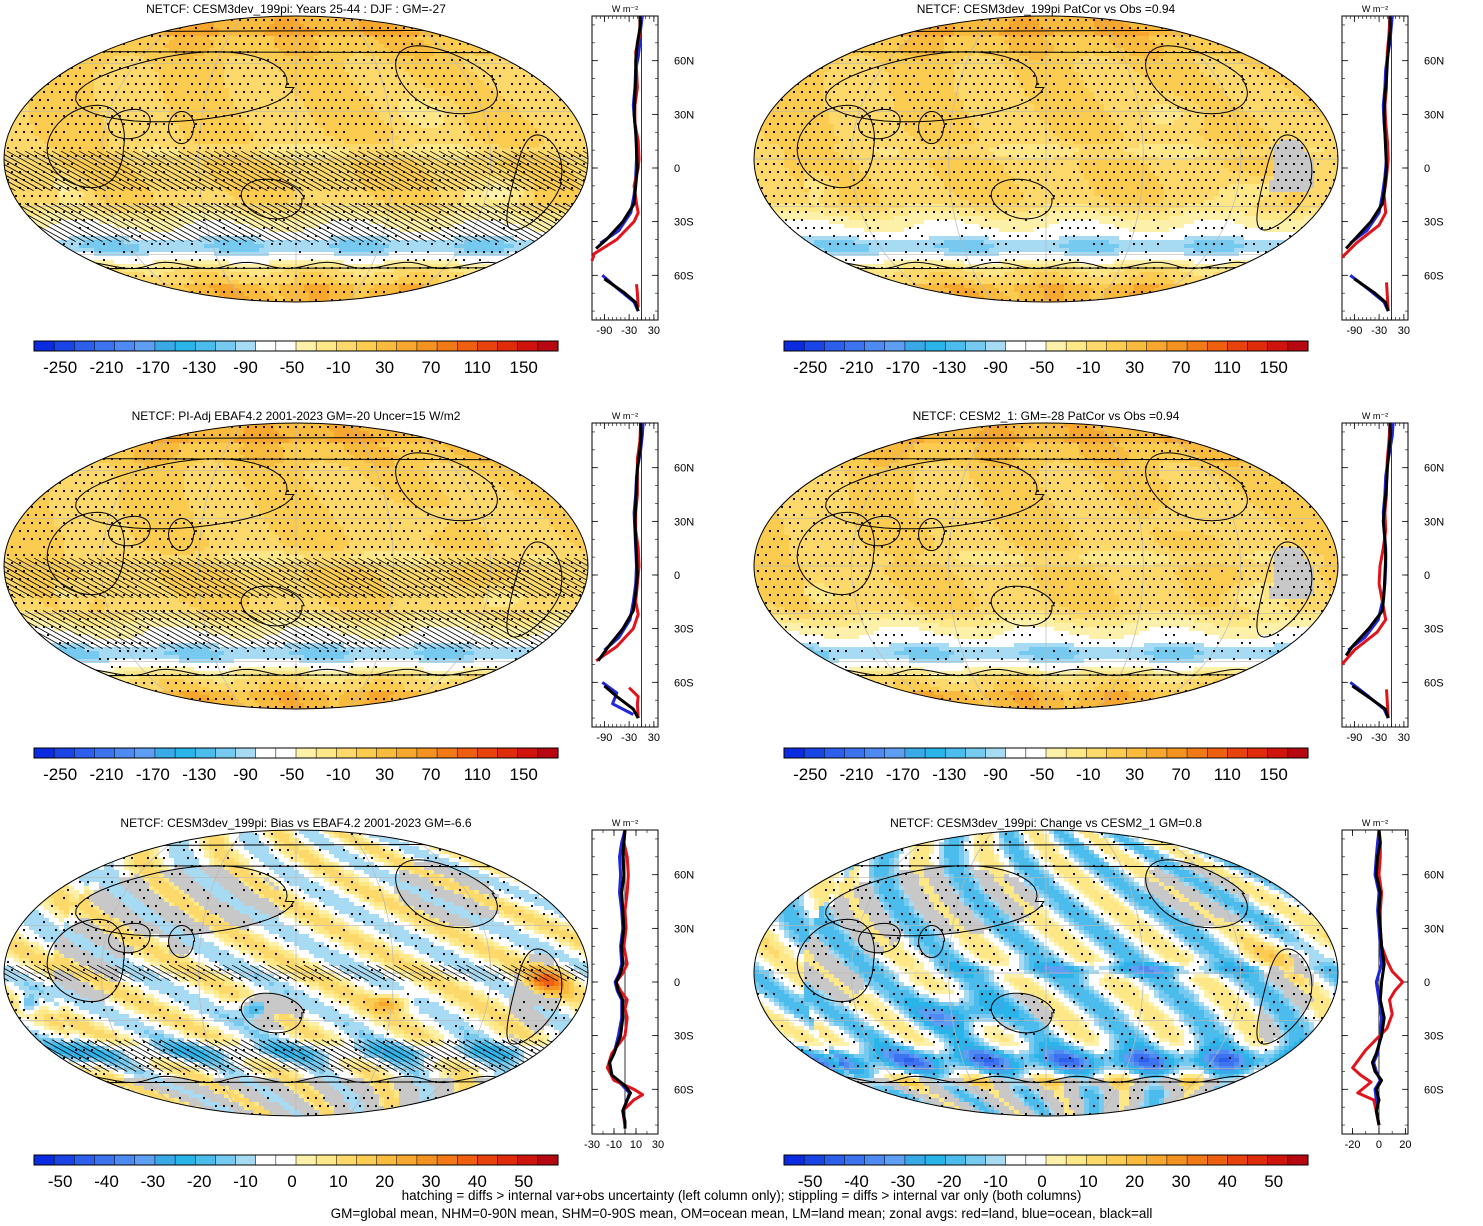 The image size is (1483, 1226). I want to click on zonal-x-tick-label: 20, so click(1405, 1145).